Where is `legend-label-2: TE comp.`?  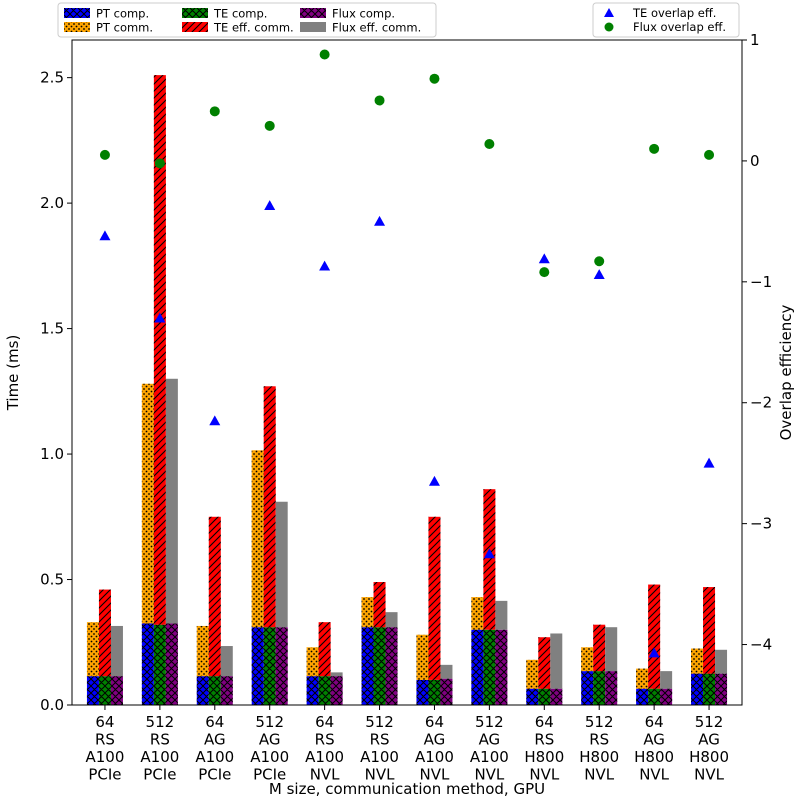
legend-label-2: TE comp. is located at coordinates (240, 14).